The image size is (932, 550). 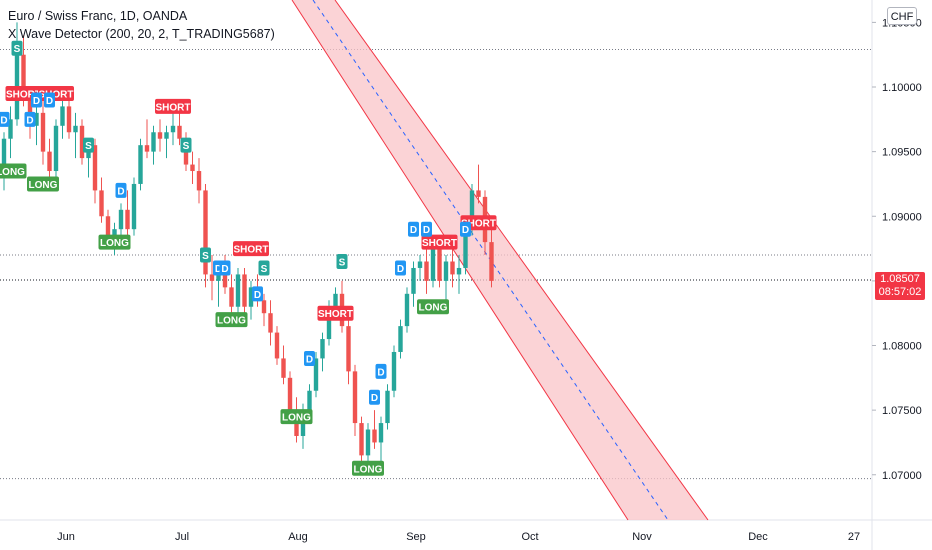 What do you see at coordinates (642, 537) in the screenshot?
I see `time-tick-label: Nov` at bounding box center [642, 537].